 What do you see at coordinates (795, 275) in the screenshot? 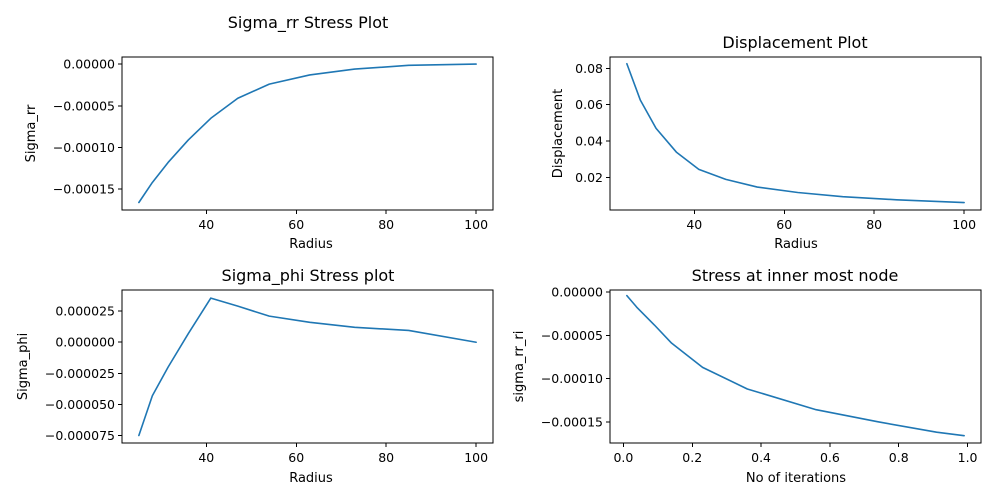
I see `subplot-title: Stress at inner most node` at bounding box center [795, 275].